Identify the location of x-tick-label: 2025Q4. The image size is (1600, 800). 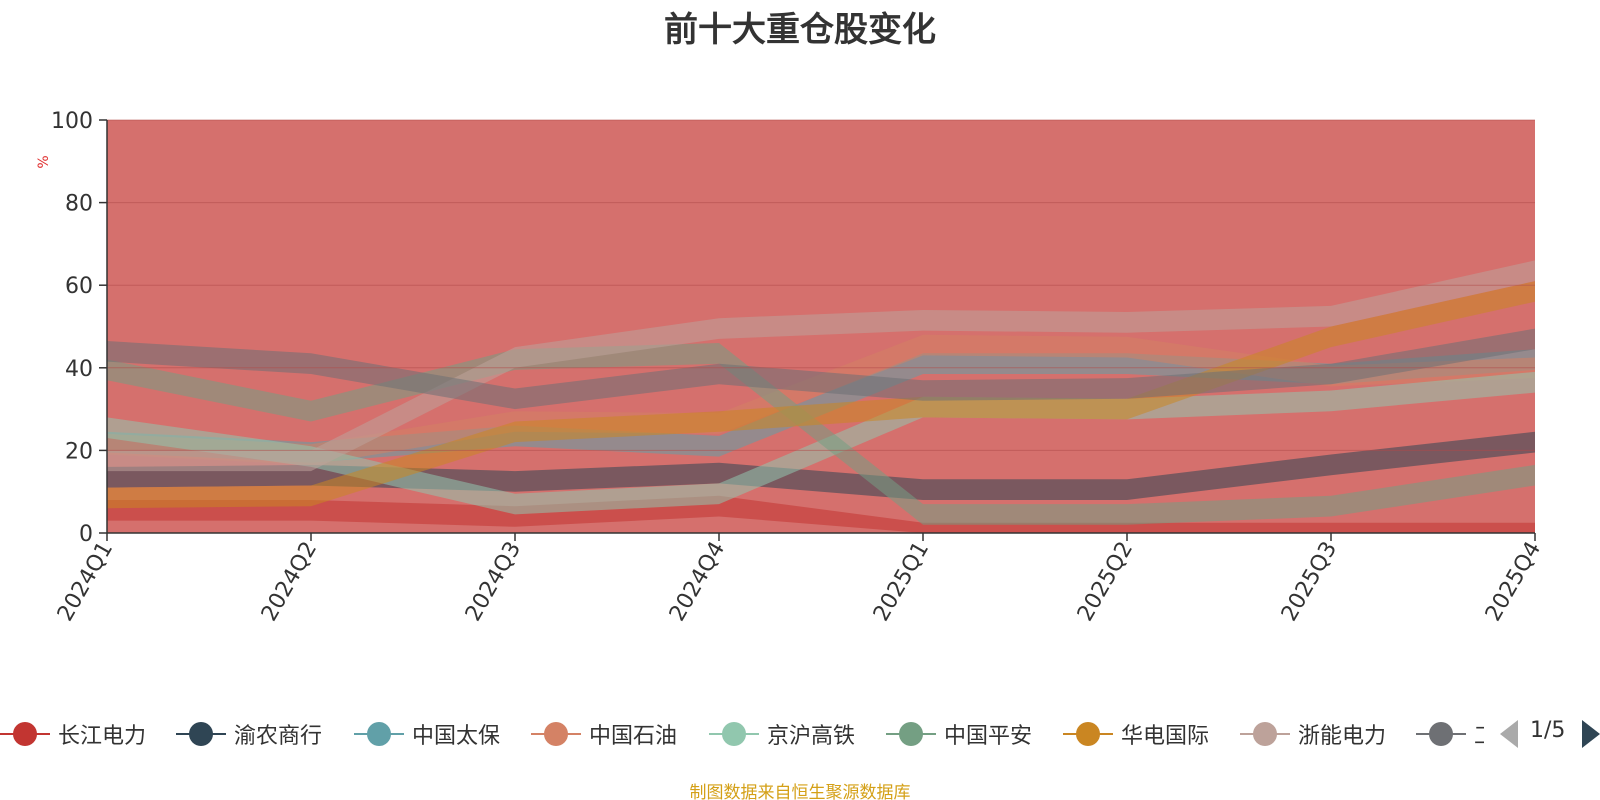
(1513, 582).